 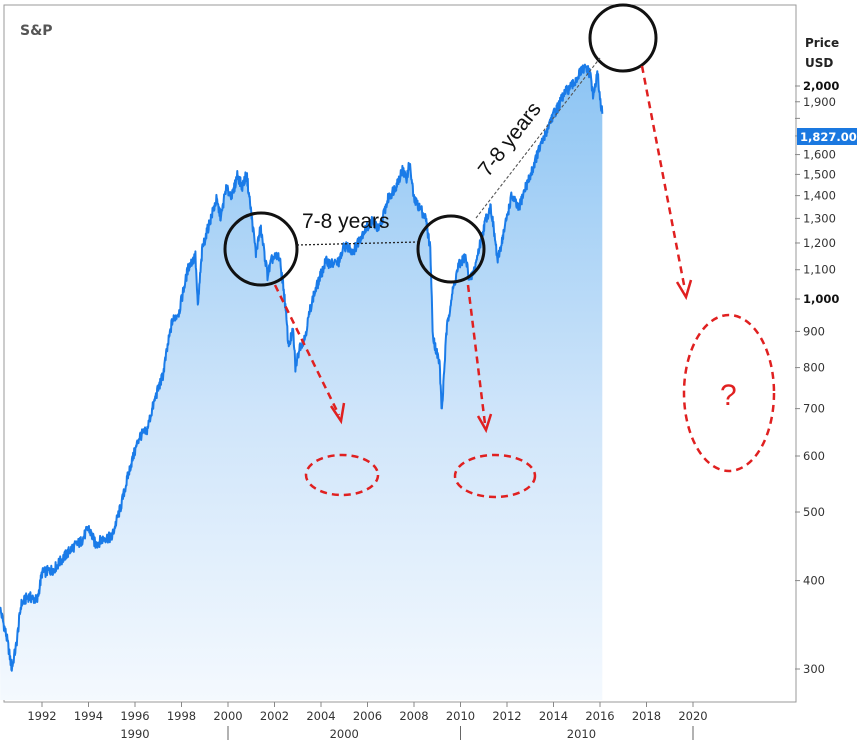 What do you see at coordinates (413, 716) in the screenshot?
I see `x-tick-label: 2008` at bounding box center [413, 716].